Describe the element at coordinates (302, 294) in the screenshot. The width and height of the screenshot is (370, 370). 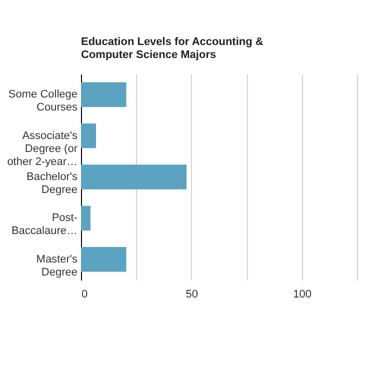
I see `x-tick-label: 100` at that location.